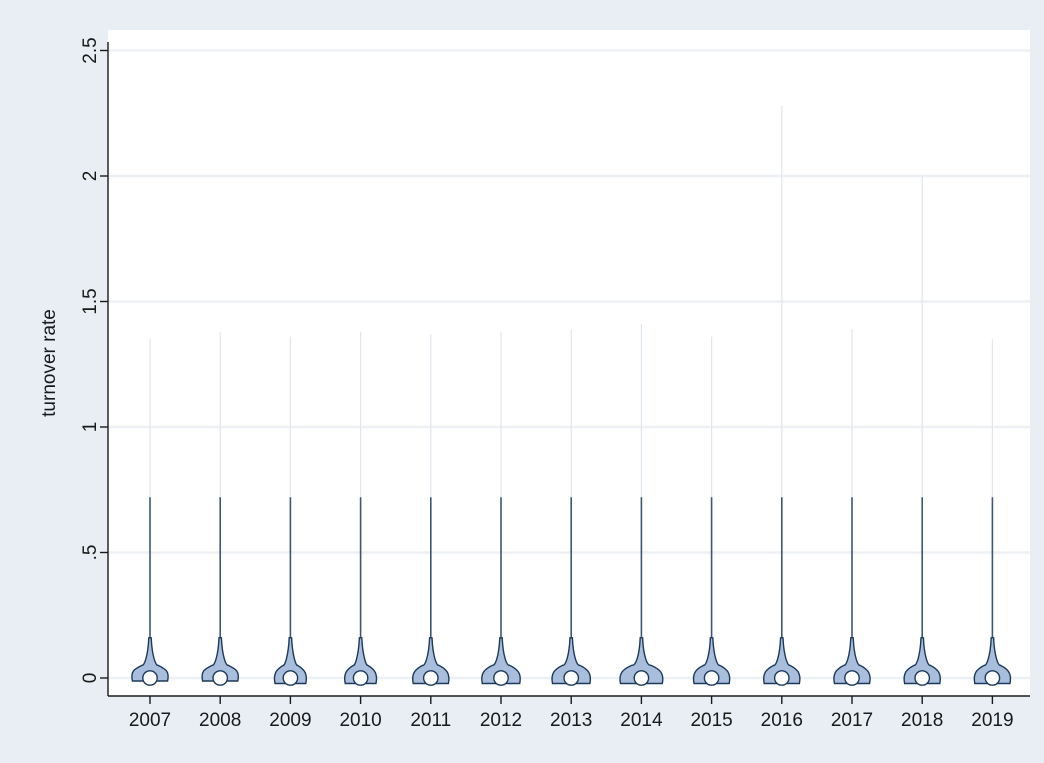 This screenshot has width=1044, height=763. Describe the element at coordinates (90, 50) in the screenshot. I see `y-tick-label: 2.5` at that location.